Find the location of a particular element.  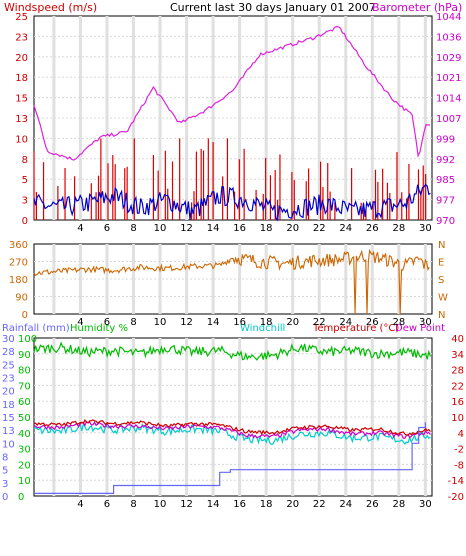

chart-title: Current last 30 days January 01 2007 is located at coordinates (273, 7).